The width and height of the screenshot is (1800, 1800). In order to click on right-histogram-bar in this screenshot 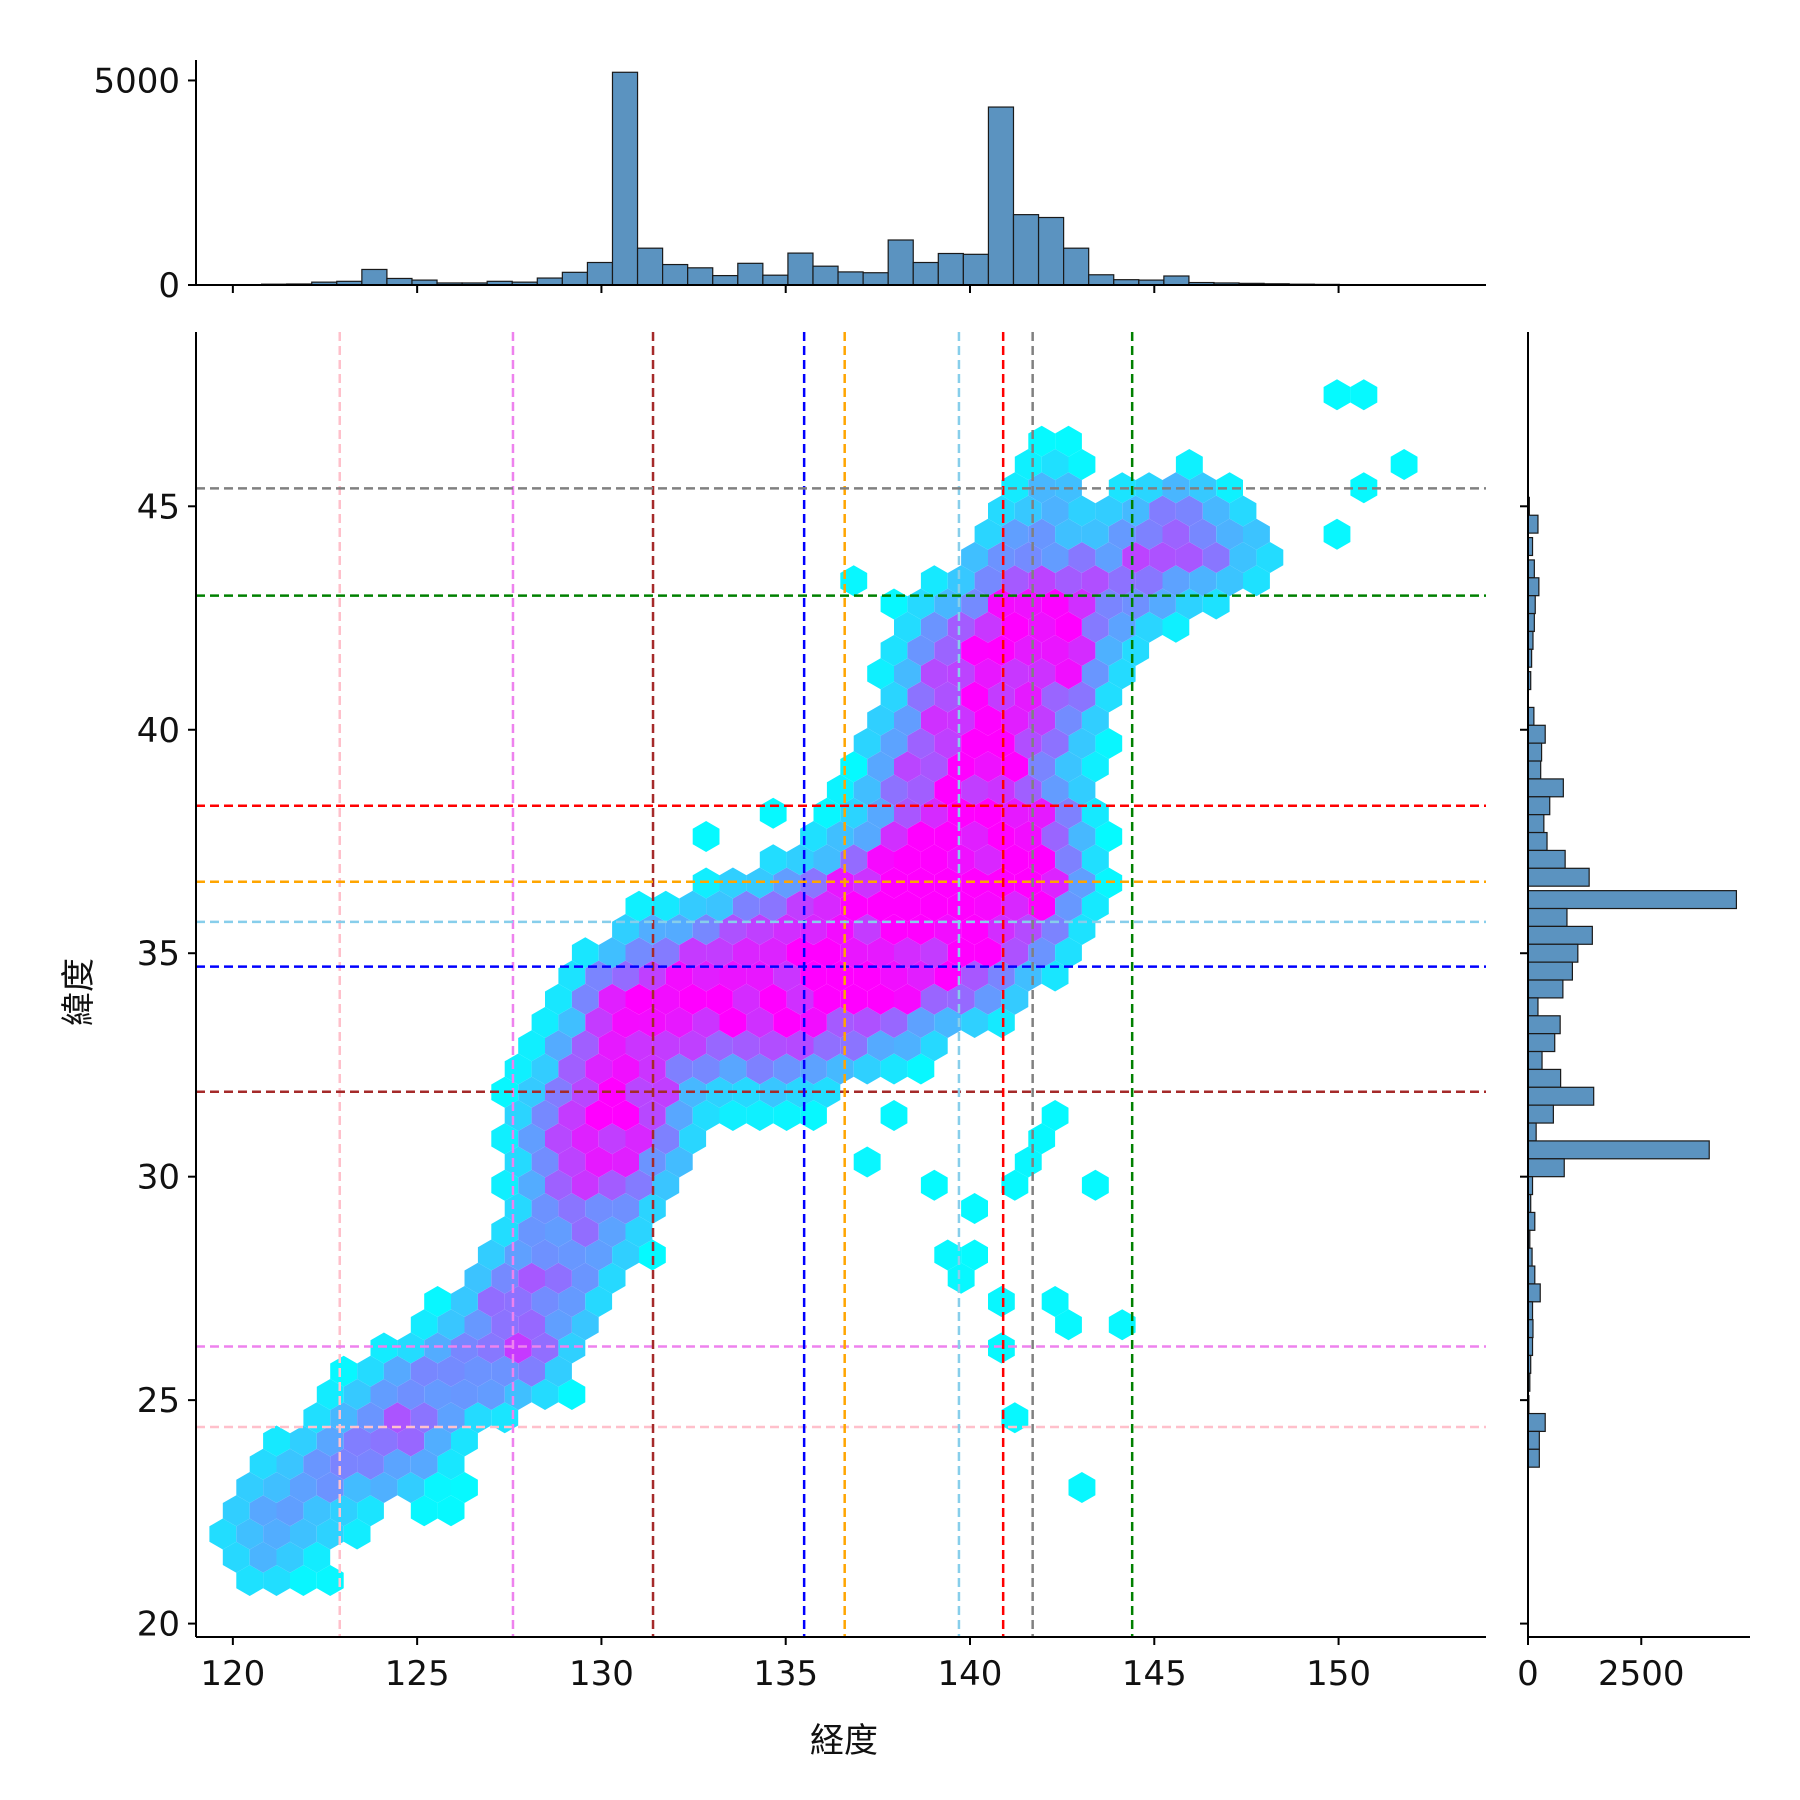, I will do `click(1560, 935)`.